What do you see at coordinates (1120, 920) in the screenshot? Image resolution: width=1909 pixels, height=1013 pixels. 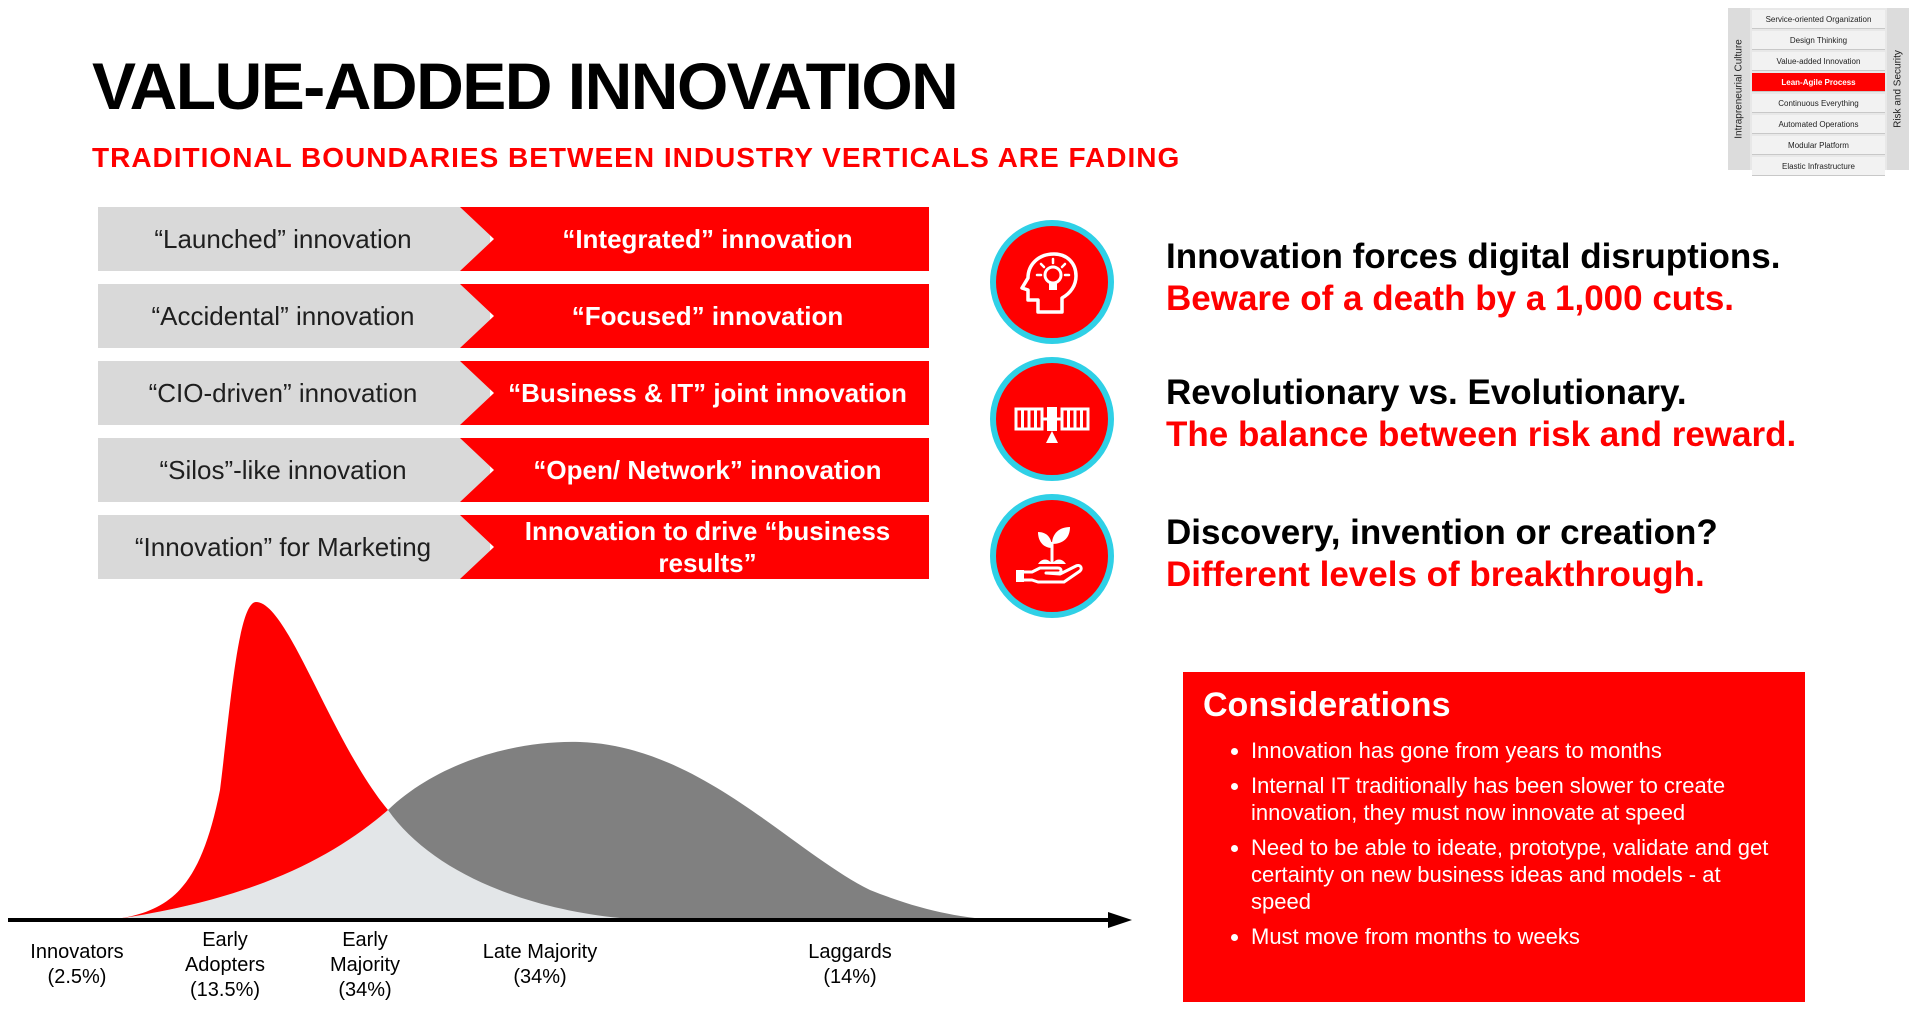 I see `timeline-arrowhead` at bounding box center [1120, 920].